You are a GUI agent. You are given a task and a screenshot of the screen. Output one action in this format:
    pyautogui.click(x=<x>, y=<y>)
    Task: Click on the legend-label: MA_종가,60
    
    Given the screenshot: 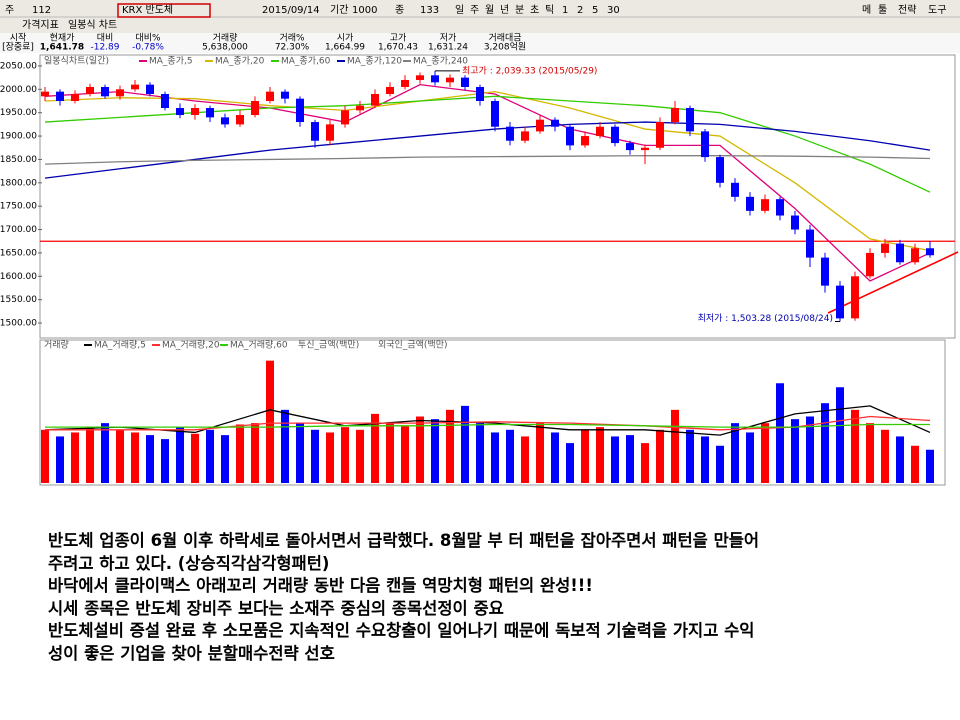 What is the action you would take?
    pyautogui.click(x=306, y=61)
    